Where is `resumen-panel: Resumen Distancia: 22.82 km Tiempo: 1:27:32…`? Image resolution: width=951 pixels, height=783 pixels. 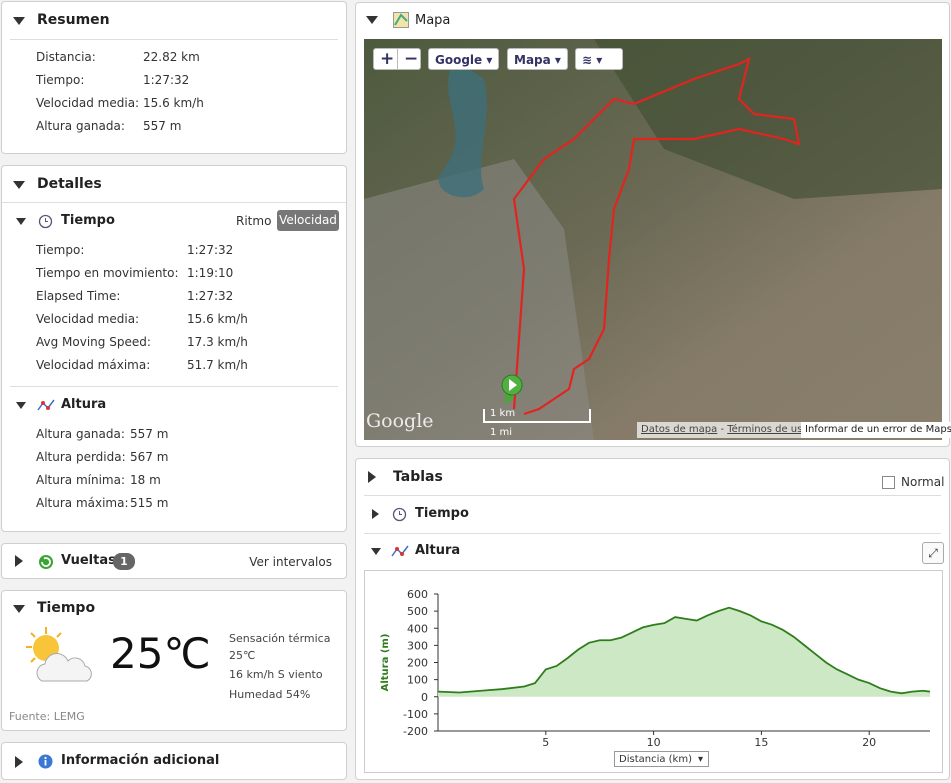 resumen-panel: Resumen Distancia: 22.82 km Tiempo: 1:27:32… is located at coordinates (174, 77).